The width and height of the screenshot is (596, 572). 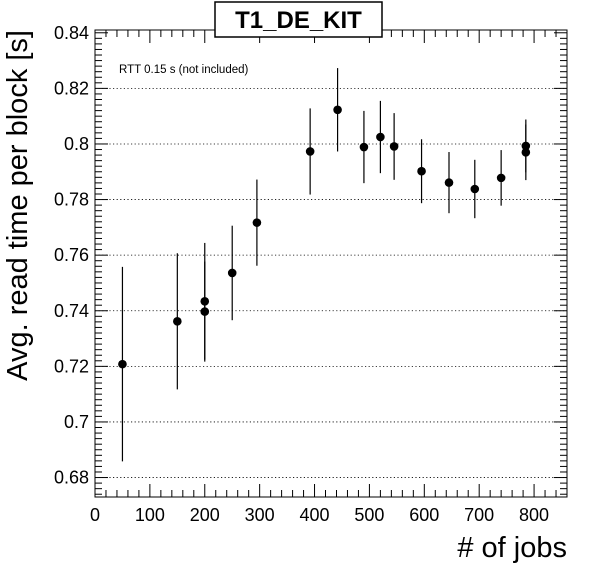 I want to click on annotation-text: RTT 0.15 s (not included), so click(x=184, y=70).